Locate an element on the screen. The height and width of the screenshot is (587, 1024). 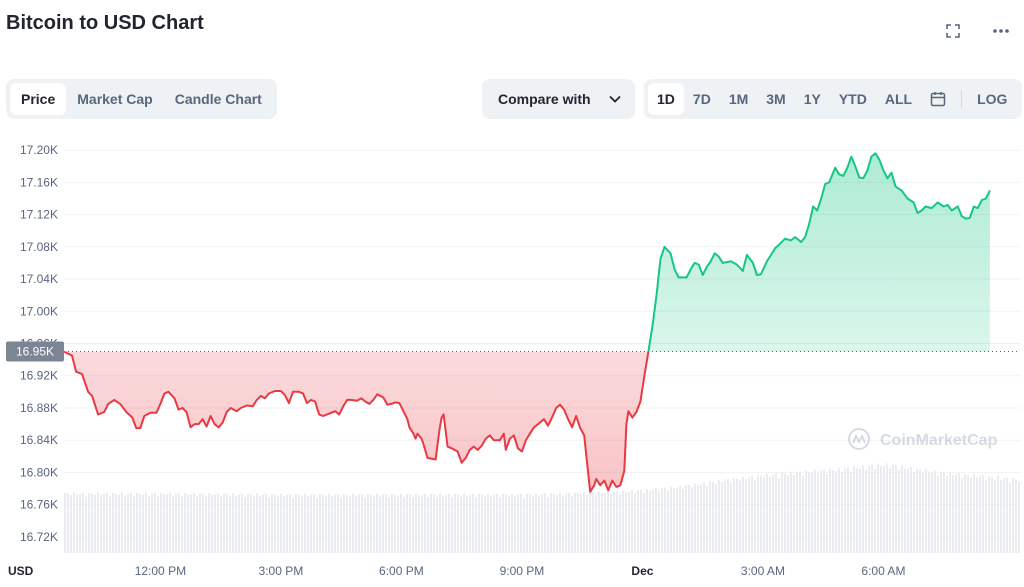
tab-price: Price is located at coordinates (38, 99).